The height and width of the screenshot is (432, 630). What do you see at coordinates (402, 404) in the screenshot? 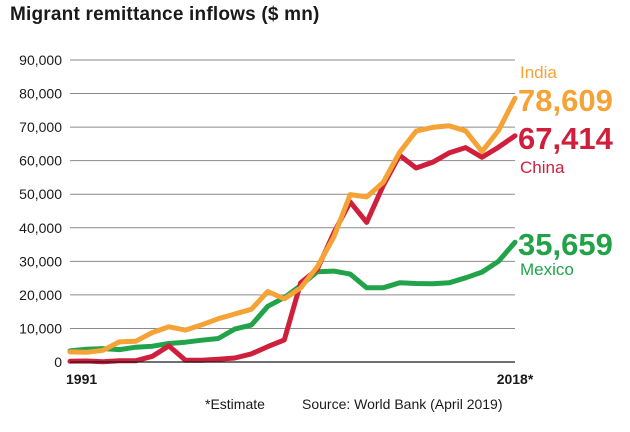
I see `footer-source: Source: World Bank (April 2019)` at bounding box center [402, 404].